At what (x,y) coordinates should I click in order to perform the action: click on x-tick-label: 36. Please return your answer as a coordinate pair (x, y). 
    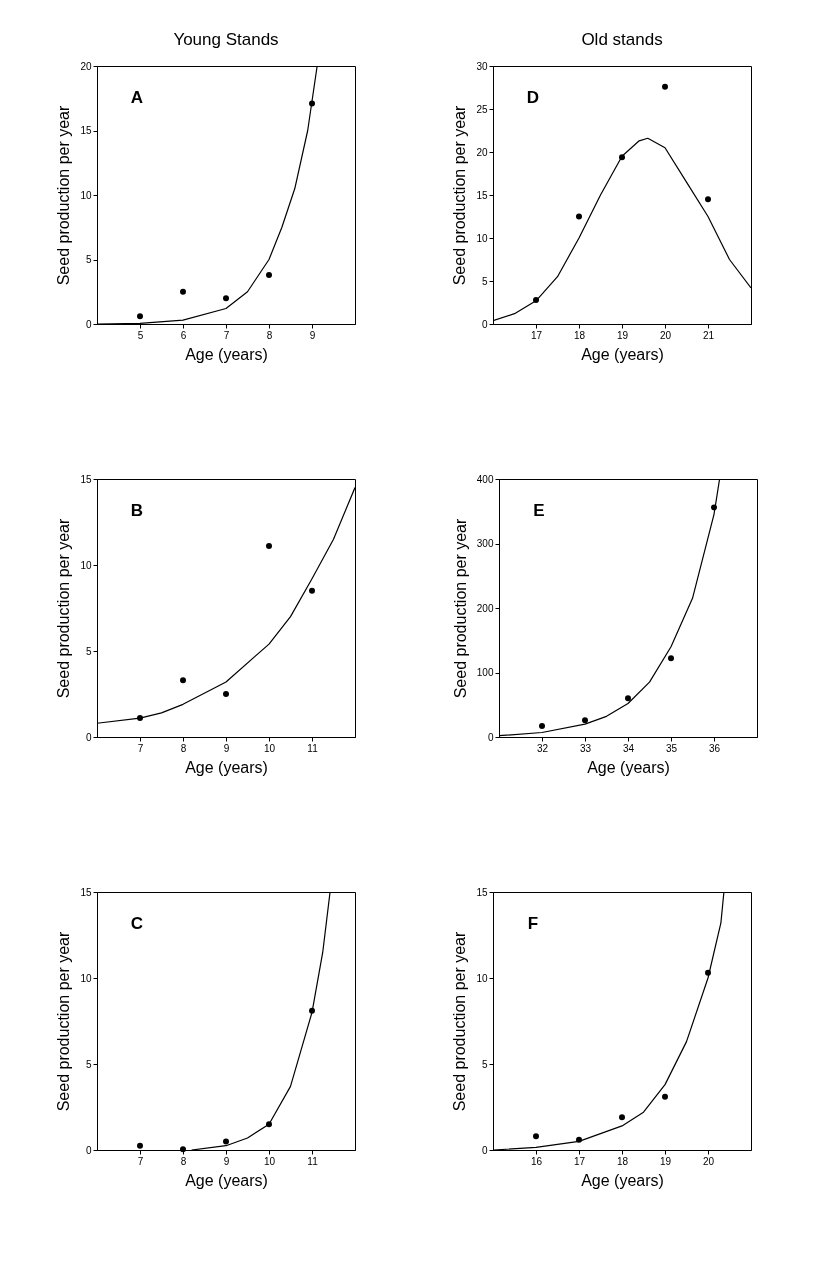
    Looking at the image, I should click on (714, 748).